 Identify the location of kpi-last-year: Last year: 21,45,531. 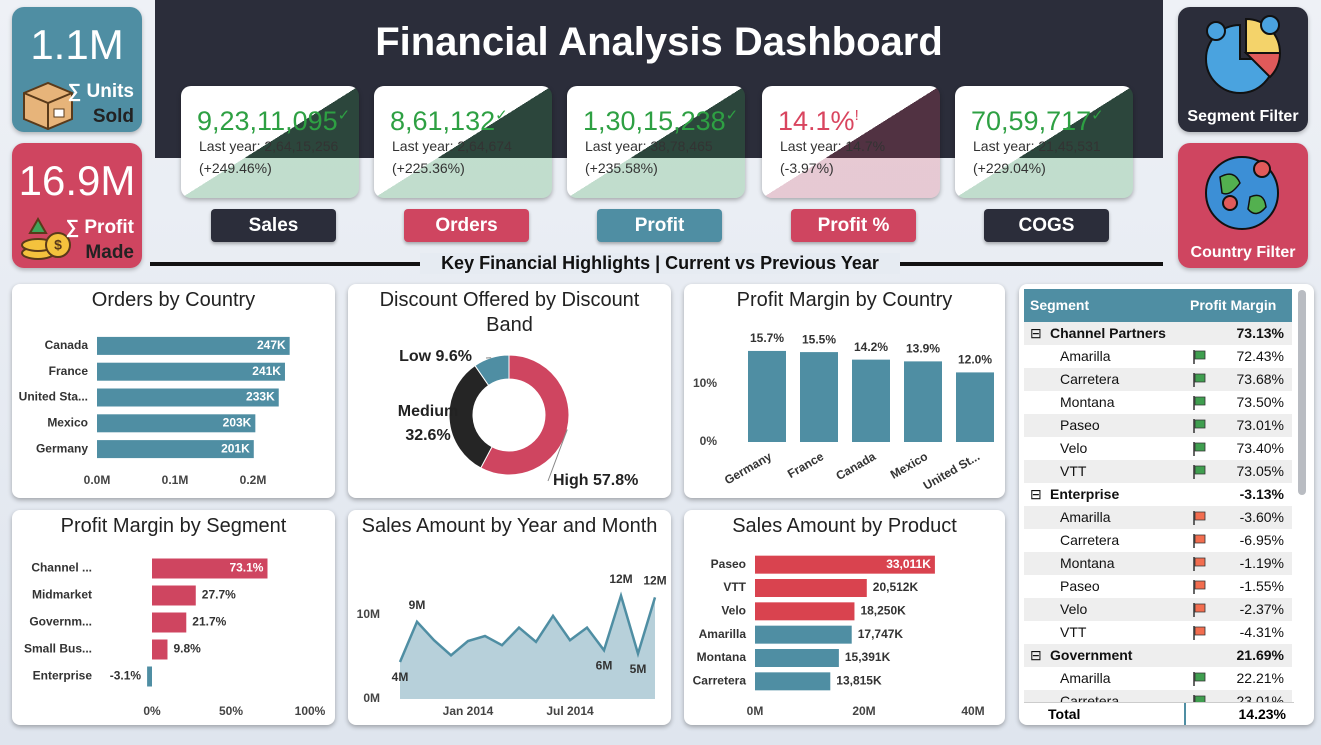
(1037, 146).